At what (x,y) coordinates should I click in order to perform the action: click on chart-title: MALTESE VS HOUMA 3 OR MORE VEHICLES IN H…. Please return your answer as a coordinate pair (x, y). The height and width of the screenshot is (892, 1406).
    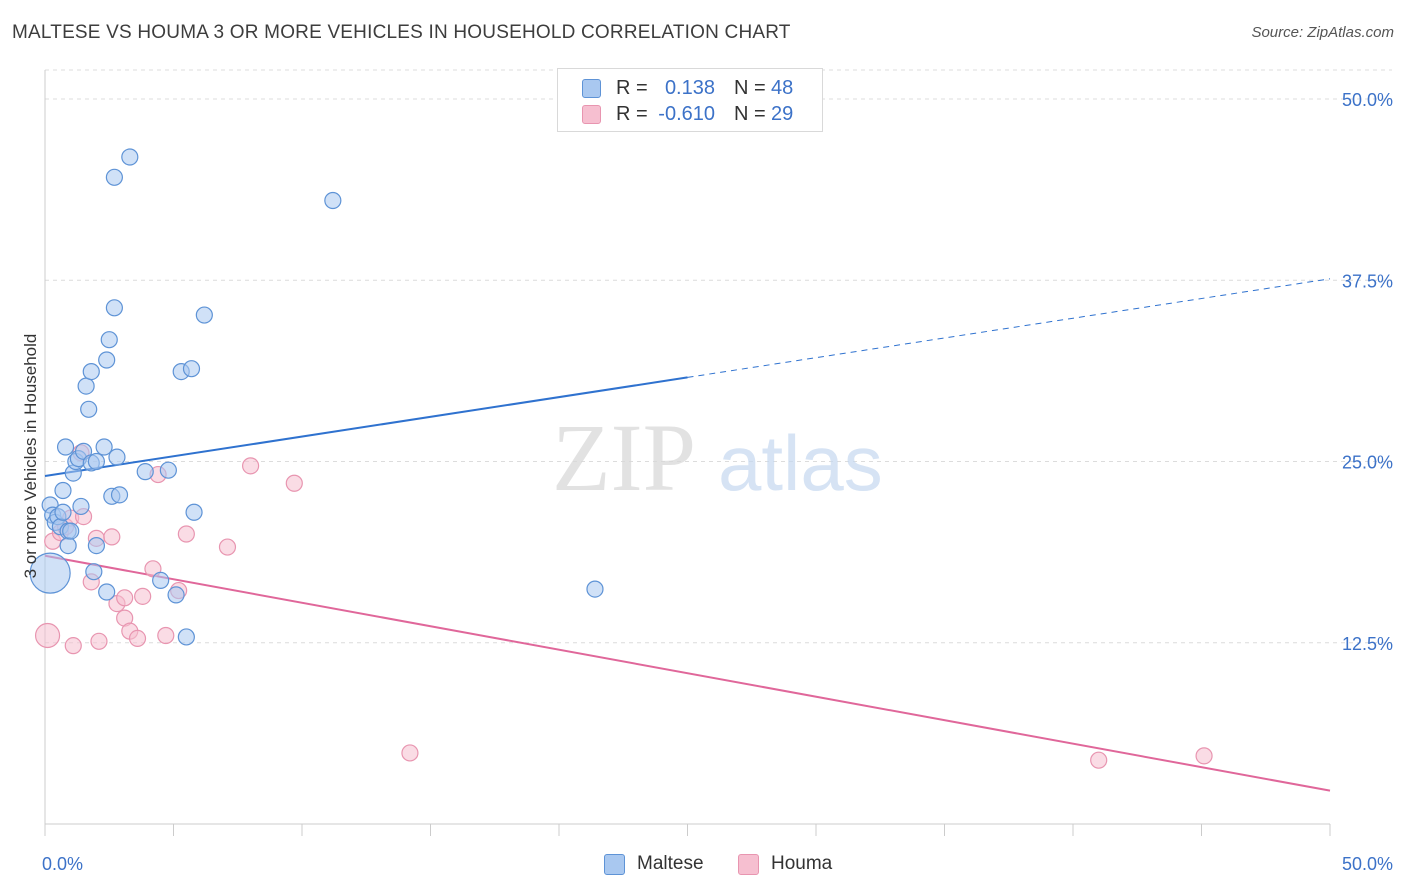
    Looking at the image, I should click on (401, 32).